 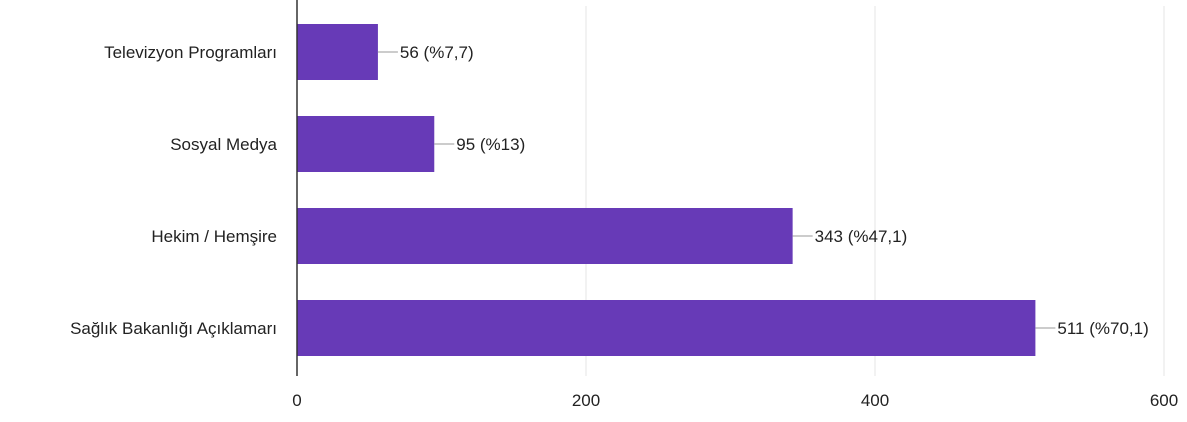 I want to click on x-tick-labels: 0 200 400 600, so click(x=735, y=400).